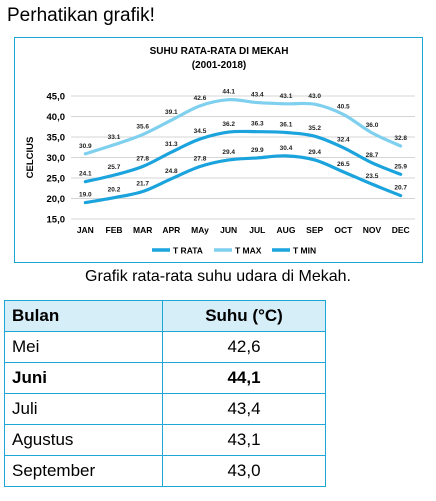 The width and height of the screenshot is (436, 501). What do you see at coordinates (343, 140) in the screenshot?
I see `data-label: 32.4` at bounding box center [343, 140].